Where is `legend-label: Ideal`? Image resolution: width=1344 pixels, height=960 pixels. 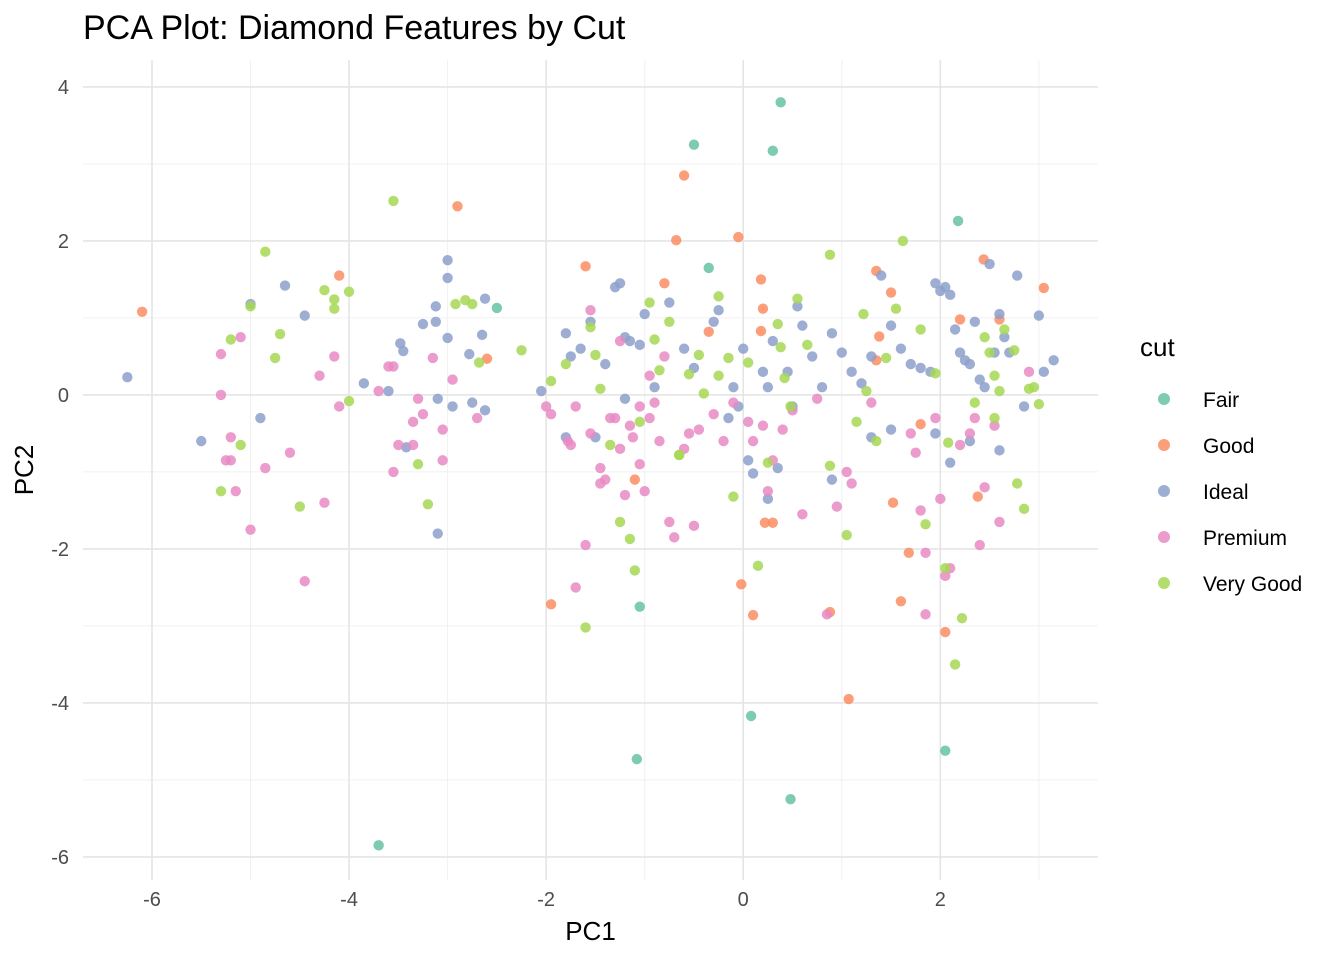
legend-label: Ideal is located at coordinates (1226, 492).